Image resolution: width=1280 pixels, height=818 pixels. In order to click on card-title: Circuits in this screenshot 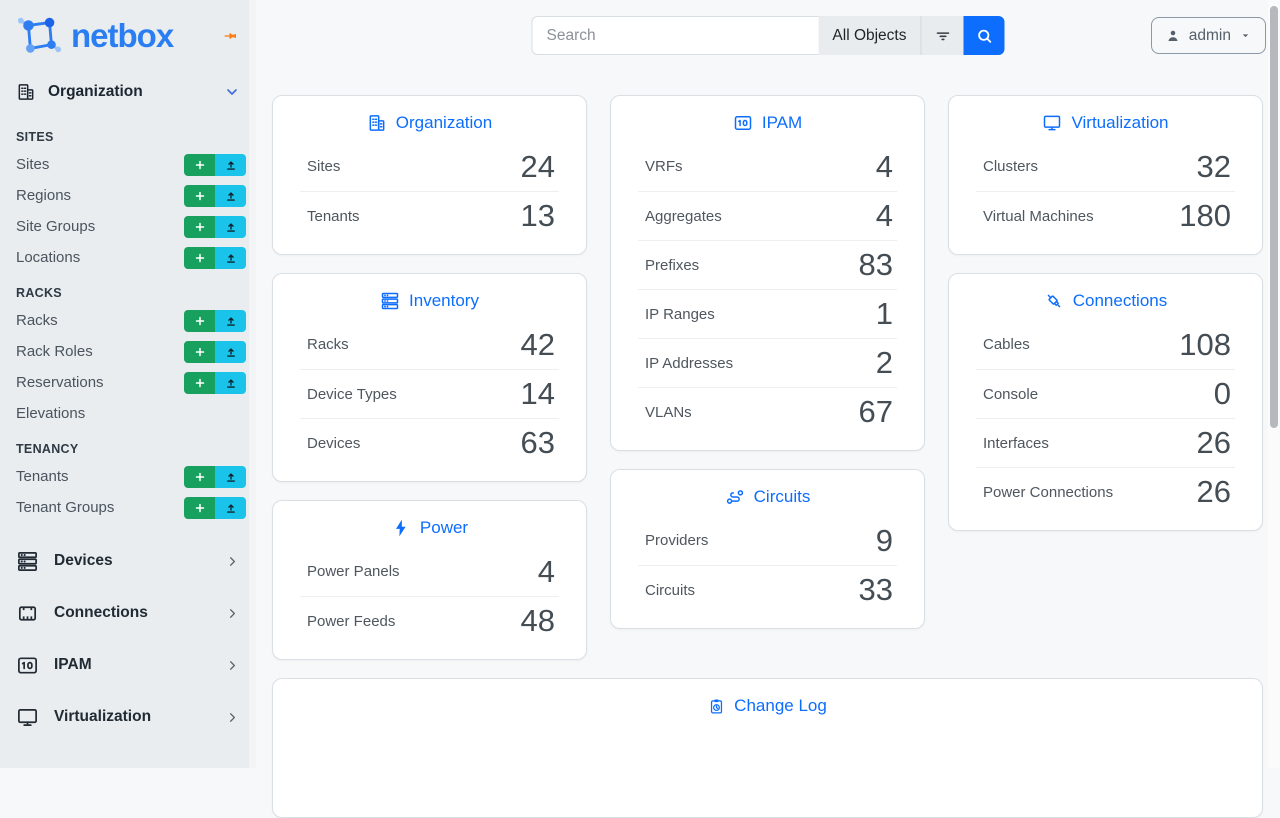, I will do `click(767, 493)`.